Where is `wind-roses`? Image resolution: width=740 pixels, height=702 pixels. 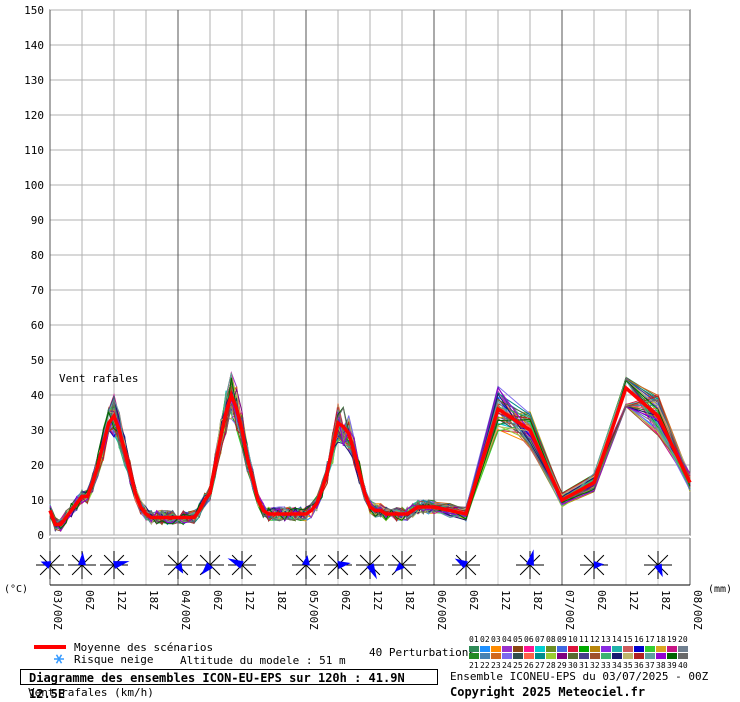
wind-roses is located at coordinates (354, 564).